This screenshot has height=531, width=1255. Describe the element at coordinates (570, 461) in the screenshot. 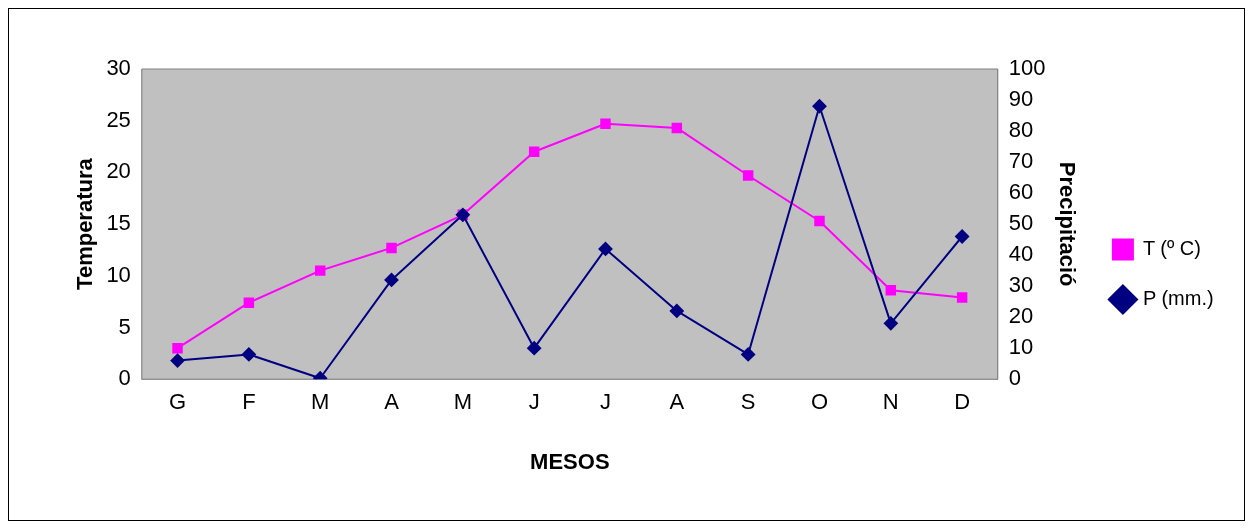

I see `x-axis-title: MESOS` at that location.